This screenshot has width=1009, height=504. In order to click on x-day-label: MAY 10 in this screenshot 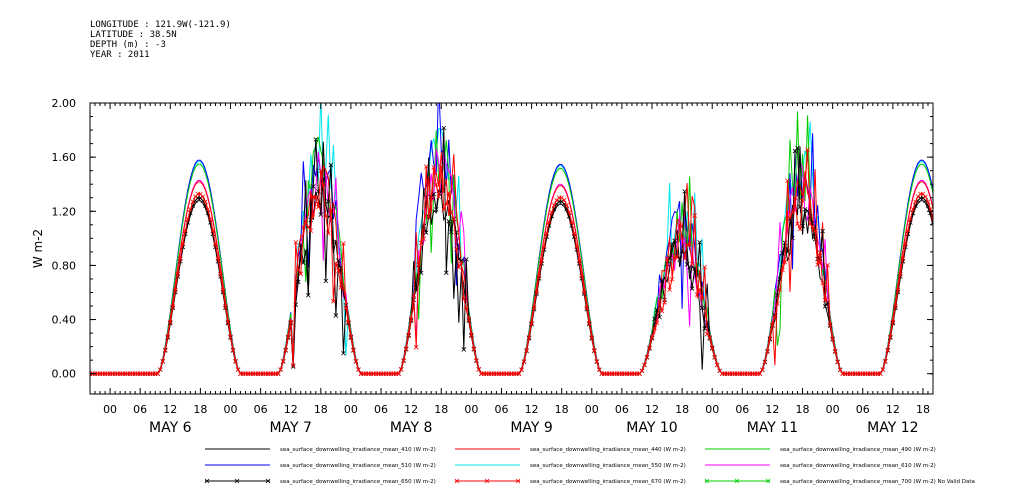, I will do `click(651, 428)`.